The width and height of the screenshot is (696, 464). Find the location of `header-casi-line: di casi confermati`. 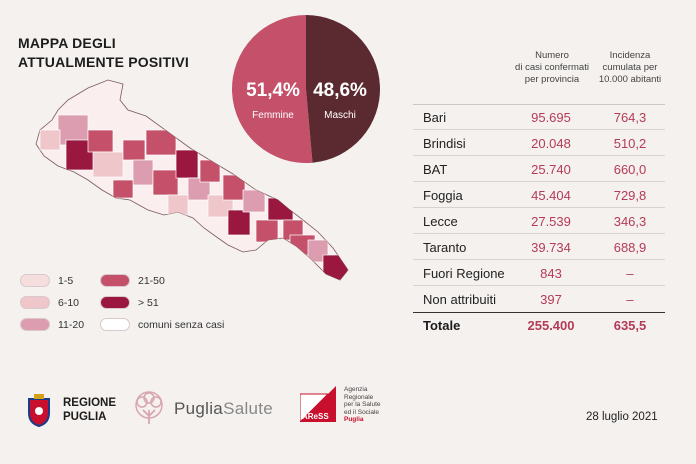

header-casi-line: di casi confermati is located at coordinates (552, 67).